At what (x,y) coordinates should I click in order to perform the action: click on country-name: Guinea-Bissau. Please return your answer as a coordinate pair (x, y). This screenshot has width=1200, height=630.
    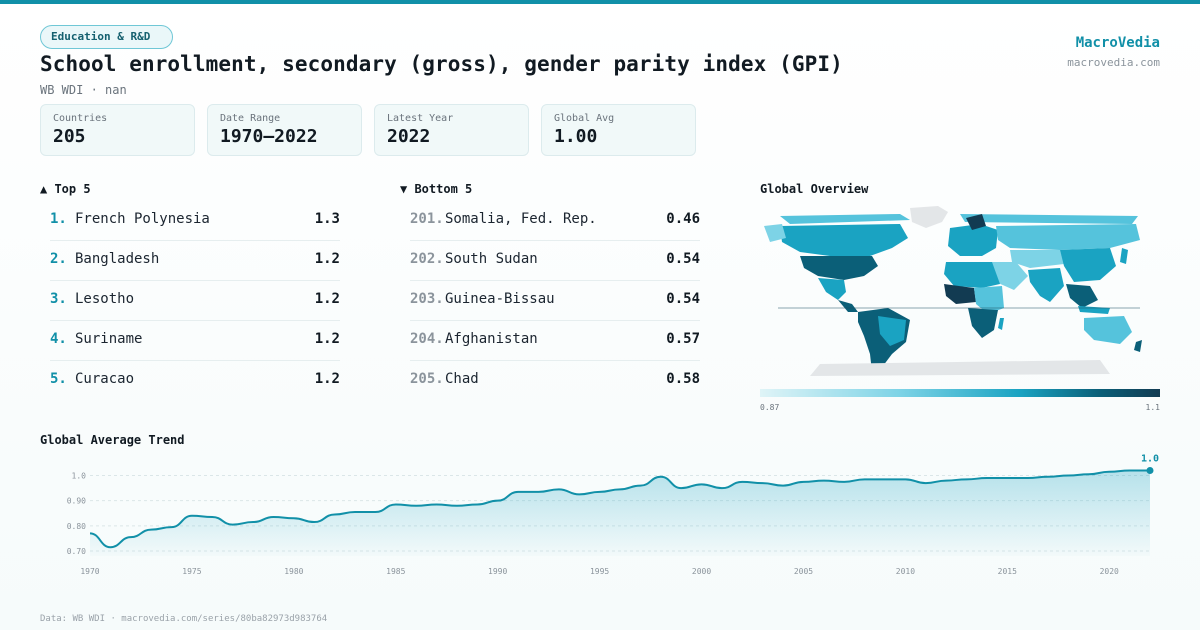
    Looking at the image, I should click on (500, 299).